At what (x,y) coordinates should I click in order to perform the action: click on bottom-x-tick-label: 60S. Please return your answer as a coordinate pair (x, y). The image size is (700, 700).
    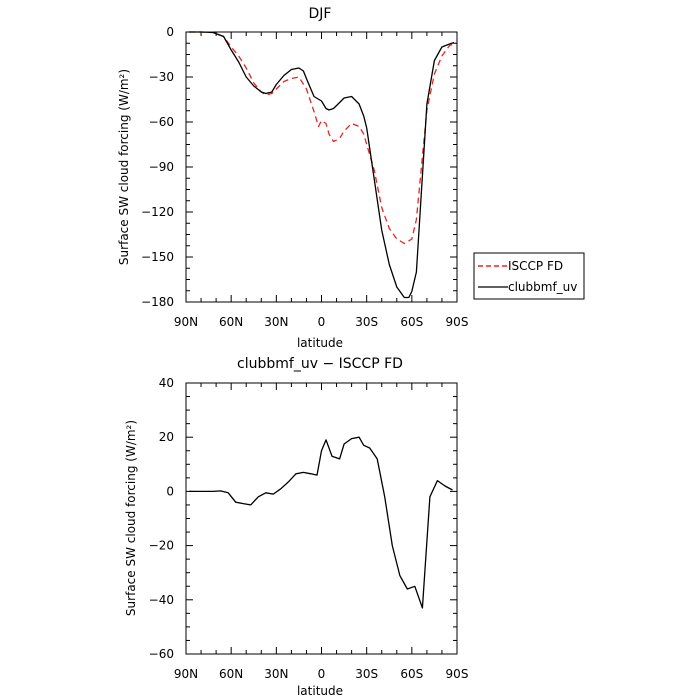
    Looking at the image, I should click on (411, 674).